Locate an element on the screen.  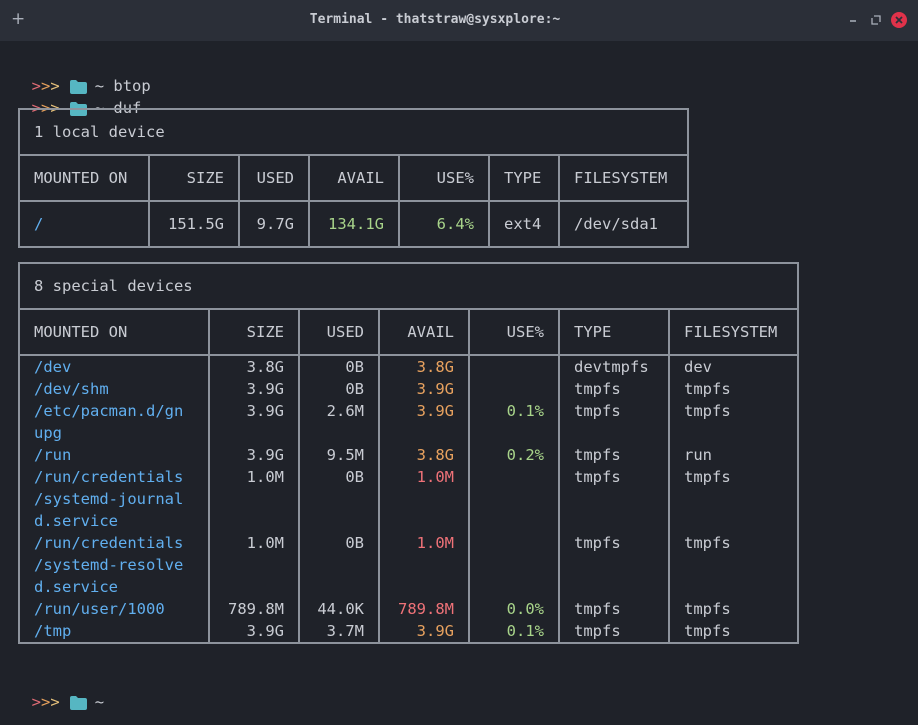
title-bar: + Terminal - thatstraw@sysxplore:~ is located at coordinates (459, 20).